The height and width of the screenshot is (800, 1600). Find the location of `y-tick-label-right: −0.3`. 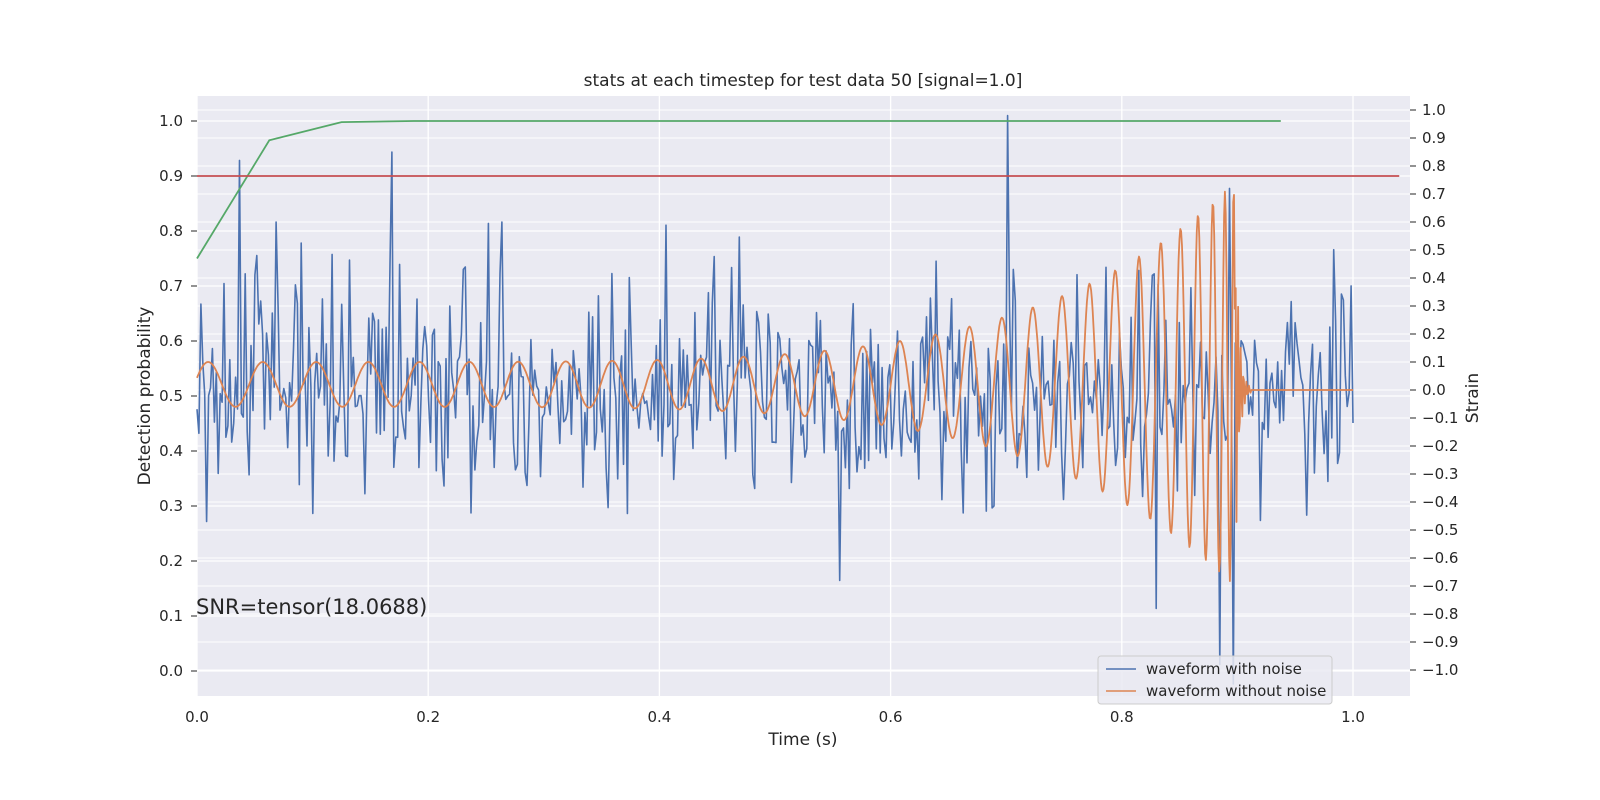

y-tick-label-right: −0.3 is located at coordinates (1440, 474).